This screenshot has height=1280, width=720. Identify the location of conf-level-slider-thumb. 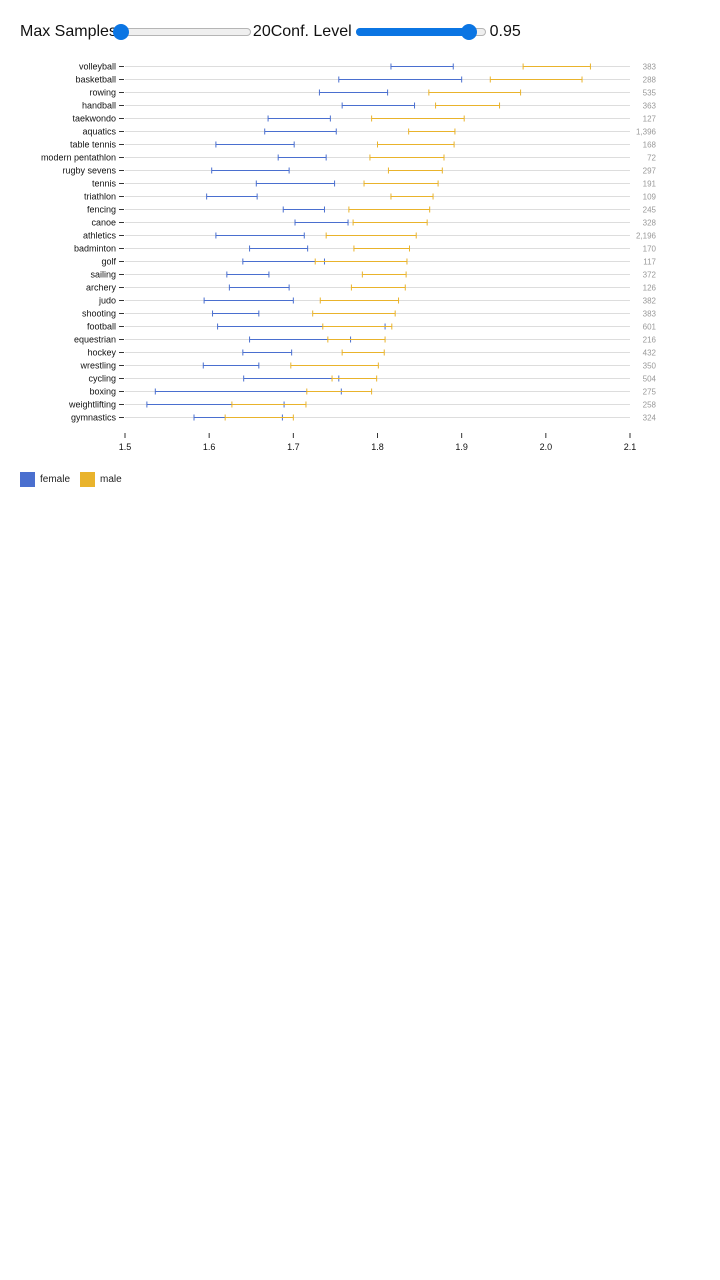
(468, 32).